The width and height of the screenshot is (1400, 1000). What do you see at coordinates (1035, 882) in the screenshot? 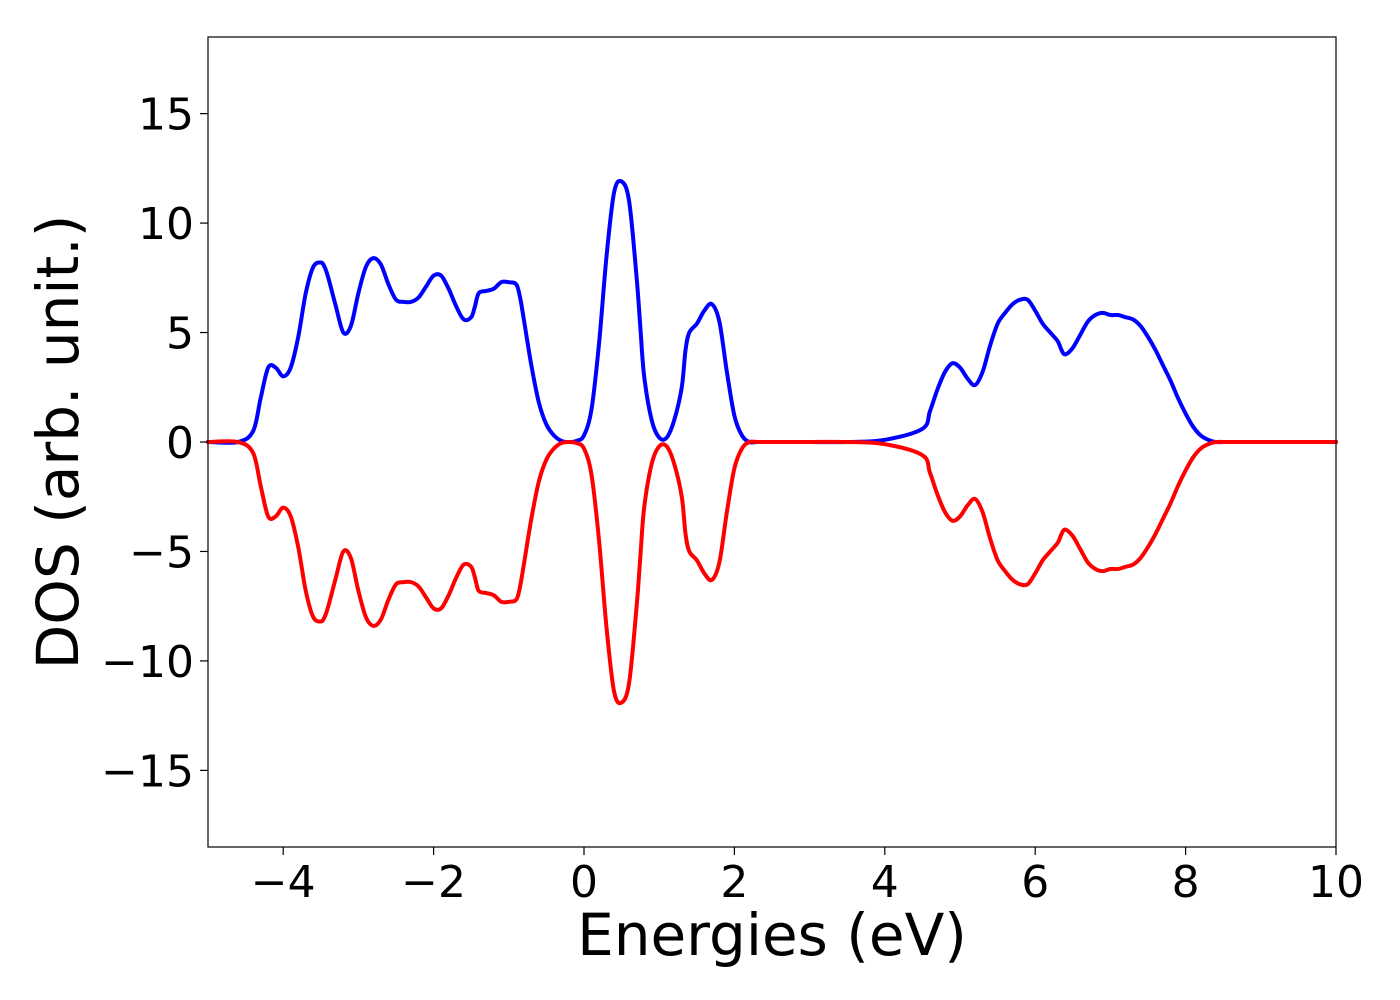
I see `x-tick-label: 6` at bounding box center [1035, 882].